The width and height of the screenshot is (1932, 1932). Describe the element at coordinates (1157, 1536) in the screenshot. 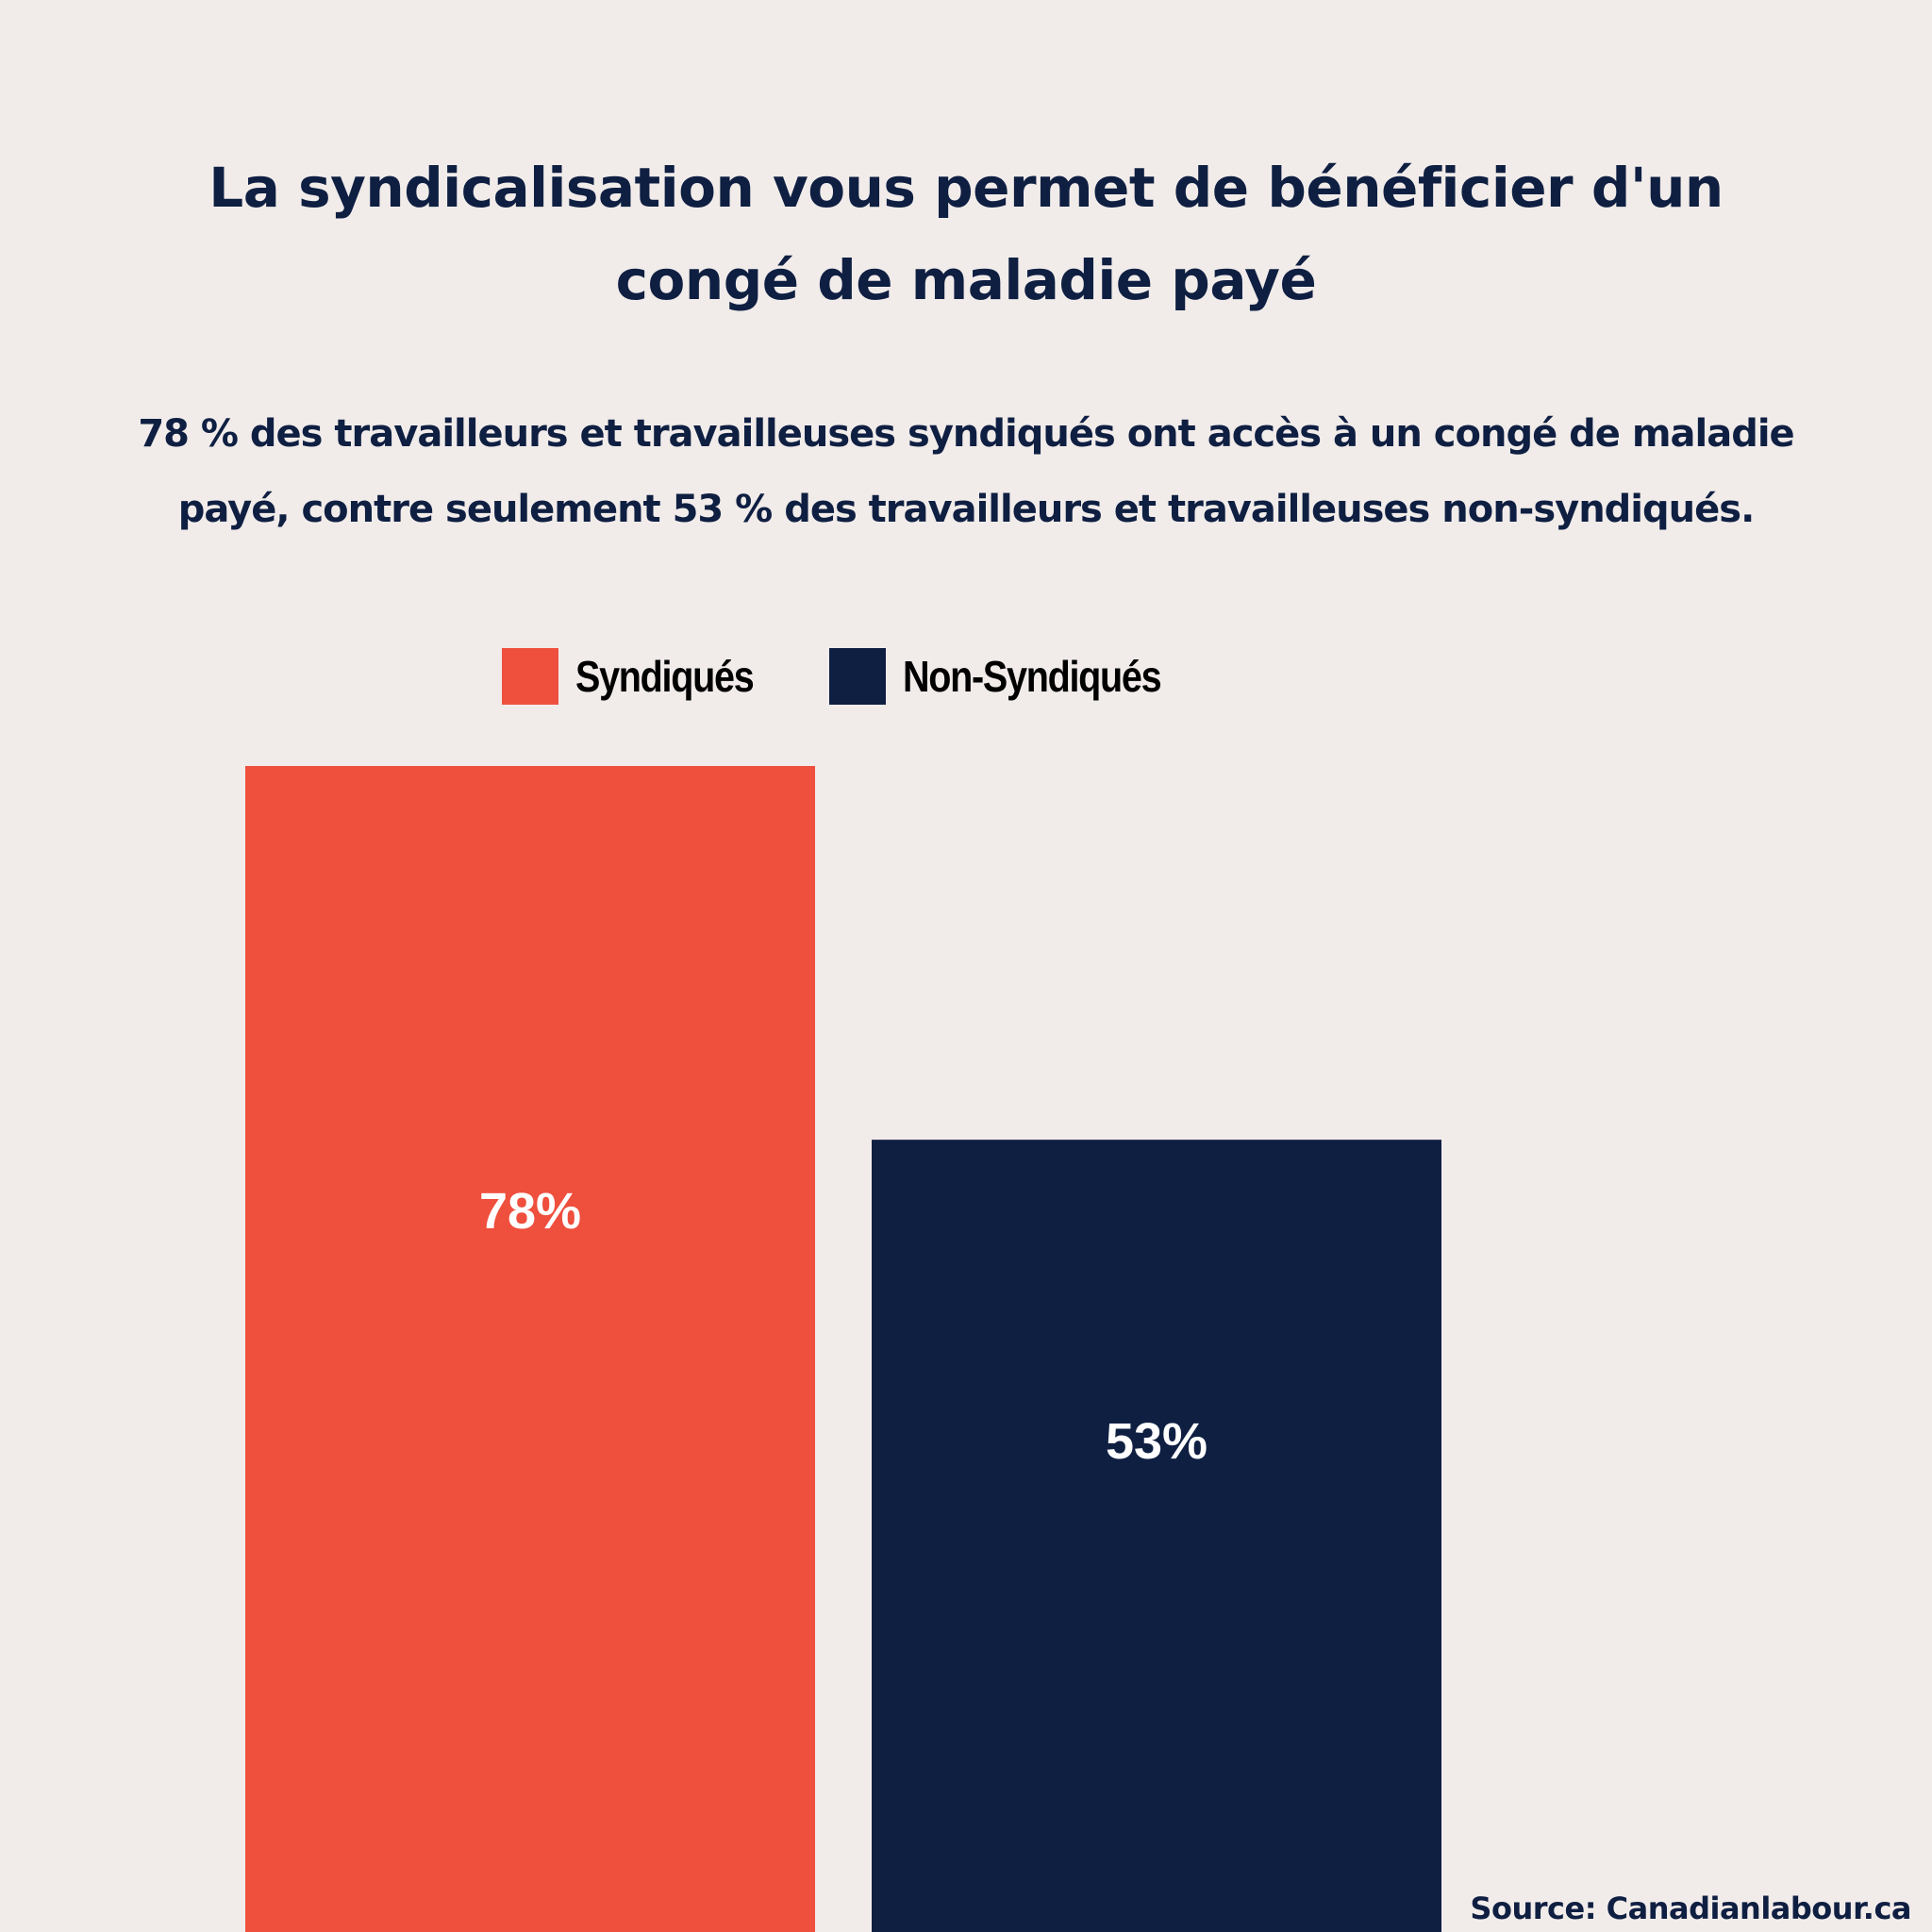

I see `bar-non-syndiques` at that location.